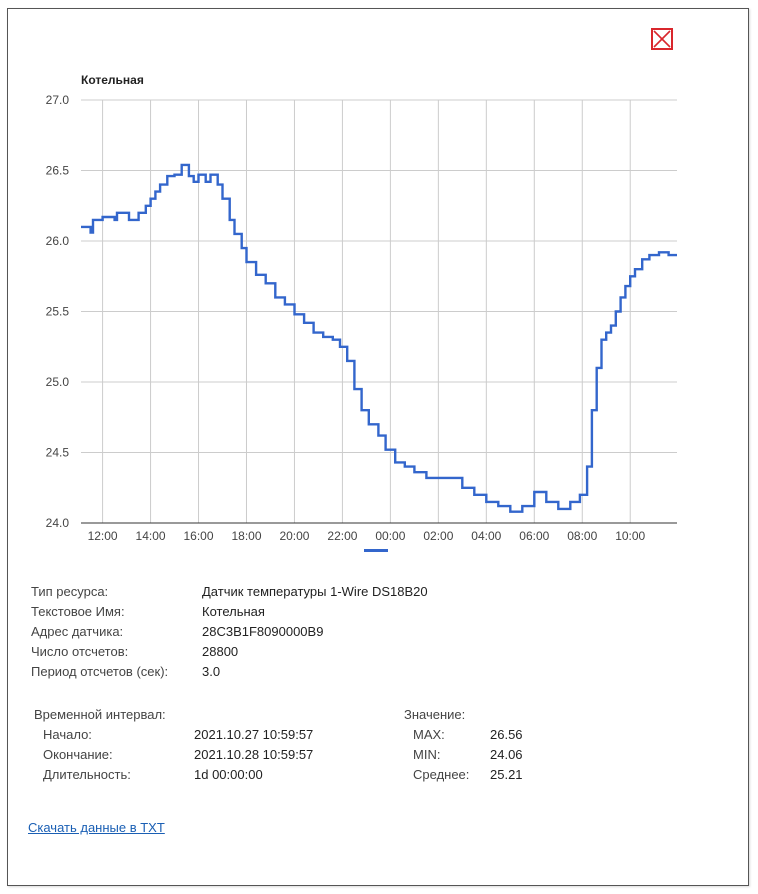 This screenshot has width=758, height=894. I want to click on x-tick-label: 22:00, so click(342, 536).